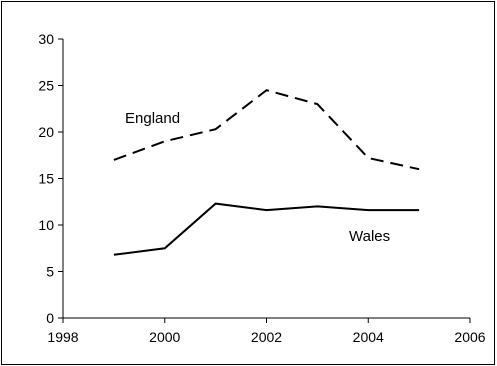 This screenshot has height=366, width=497. What do you see at coordinates (369, 236) in the screenshot?
I see `series-label-wales: Wales` at bounding box center [369, 236].